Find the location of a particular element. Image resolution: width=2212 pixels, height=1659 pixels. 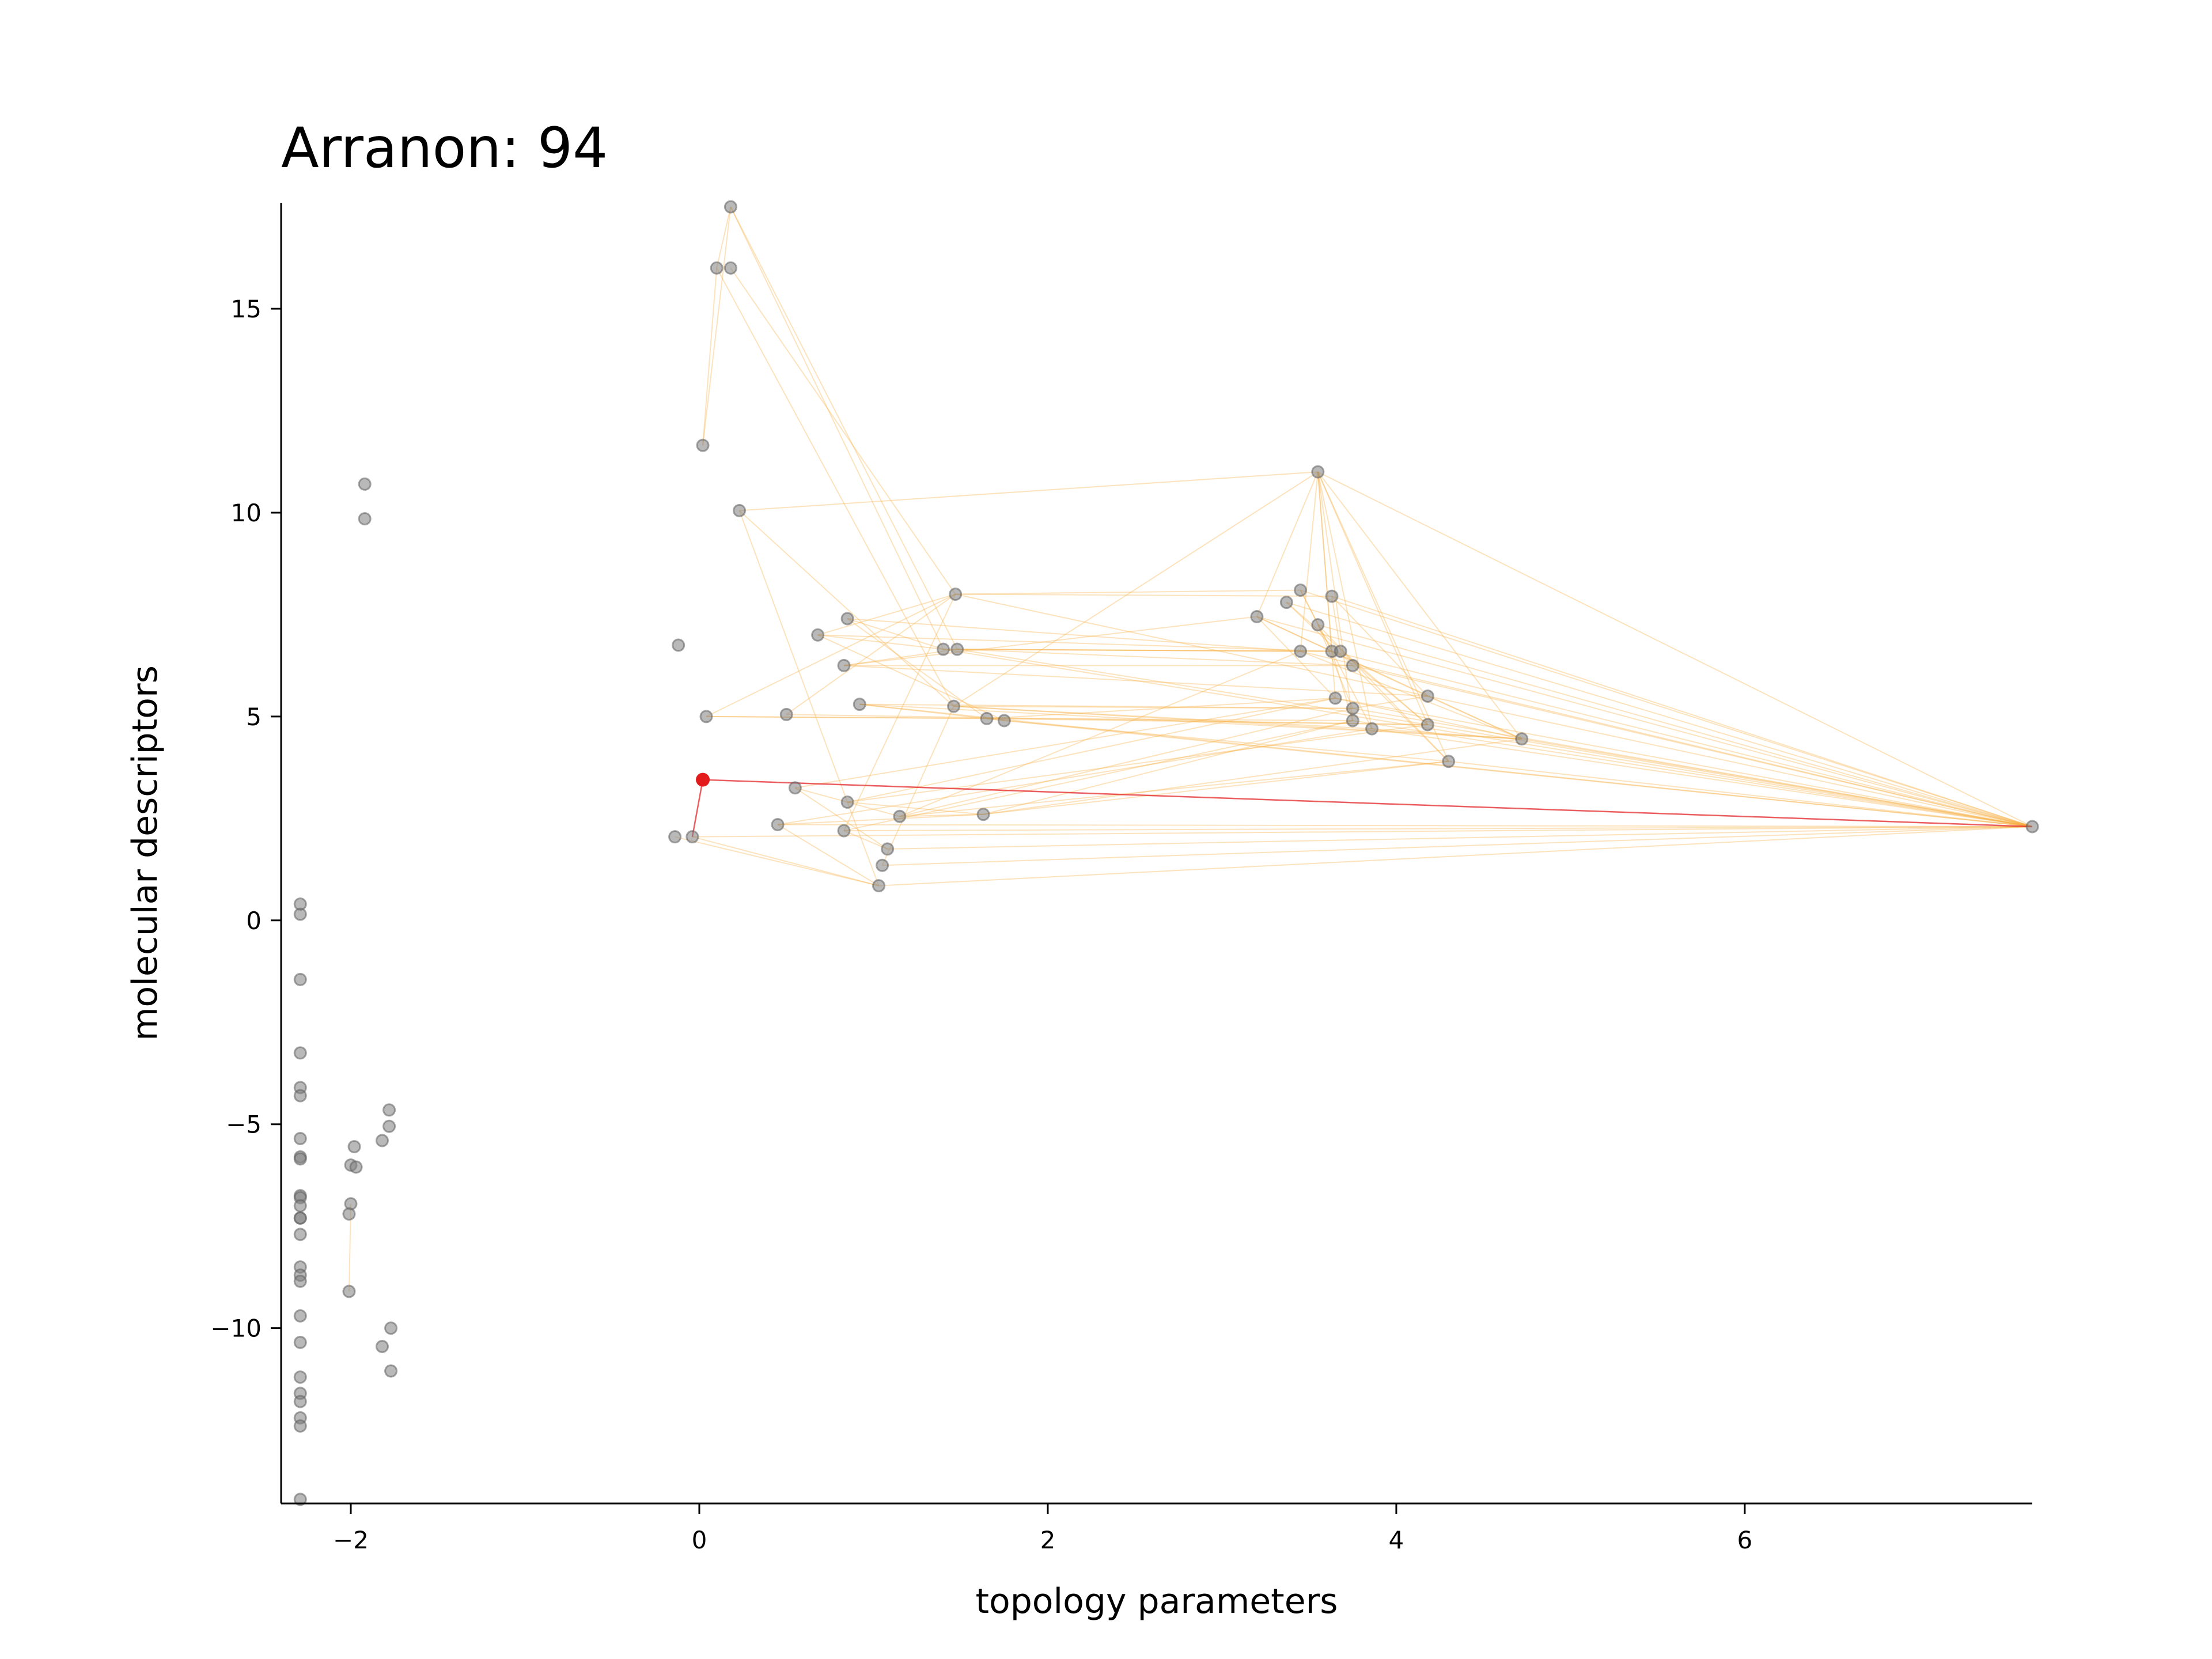

highlight-point is located at coordinates (703, 779).